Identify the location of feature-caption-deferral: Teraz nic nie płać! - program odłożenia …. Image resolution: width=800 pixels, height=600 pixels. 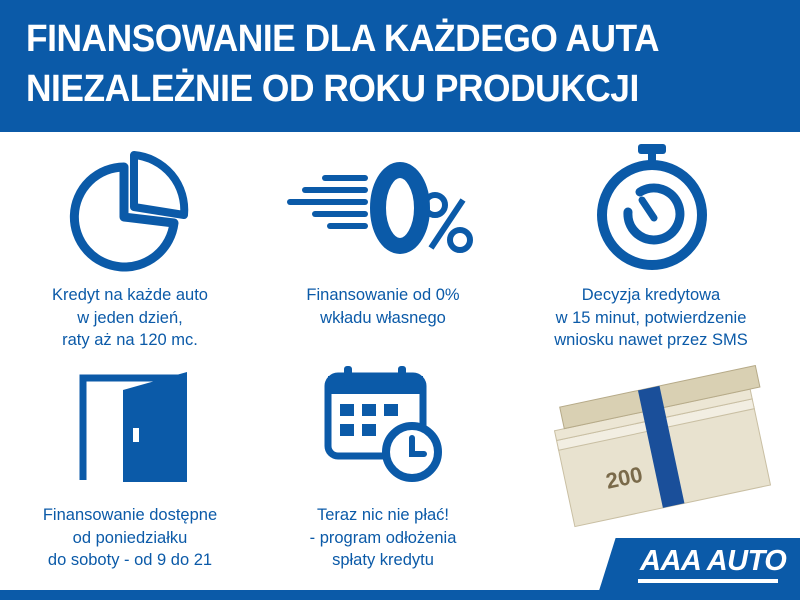
(383, 538).